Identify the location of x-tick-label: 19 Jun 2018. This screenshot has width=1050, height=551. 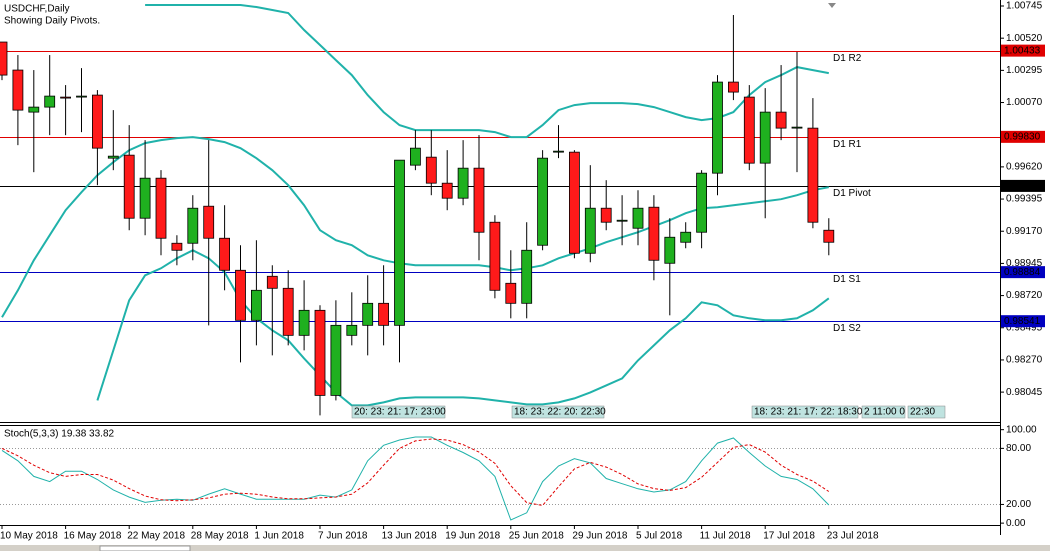
(472, 536).